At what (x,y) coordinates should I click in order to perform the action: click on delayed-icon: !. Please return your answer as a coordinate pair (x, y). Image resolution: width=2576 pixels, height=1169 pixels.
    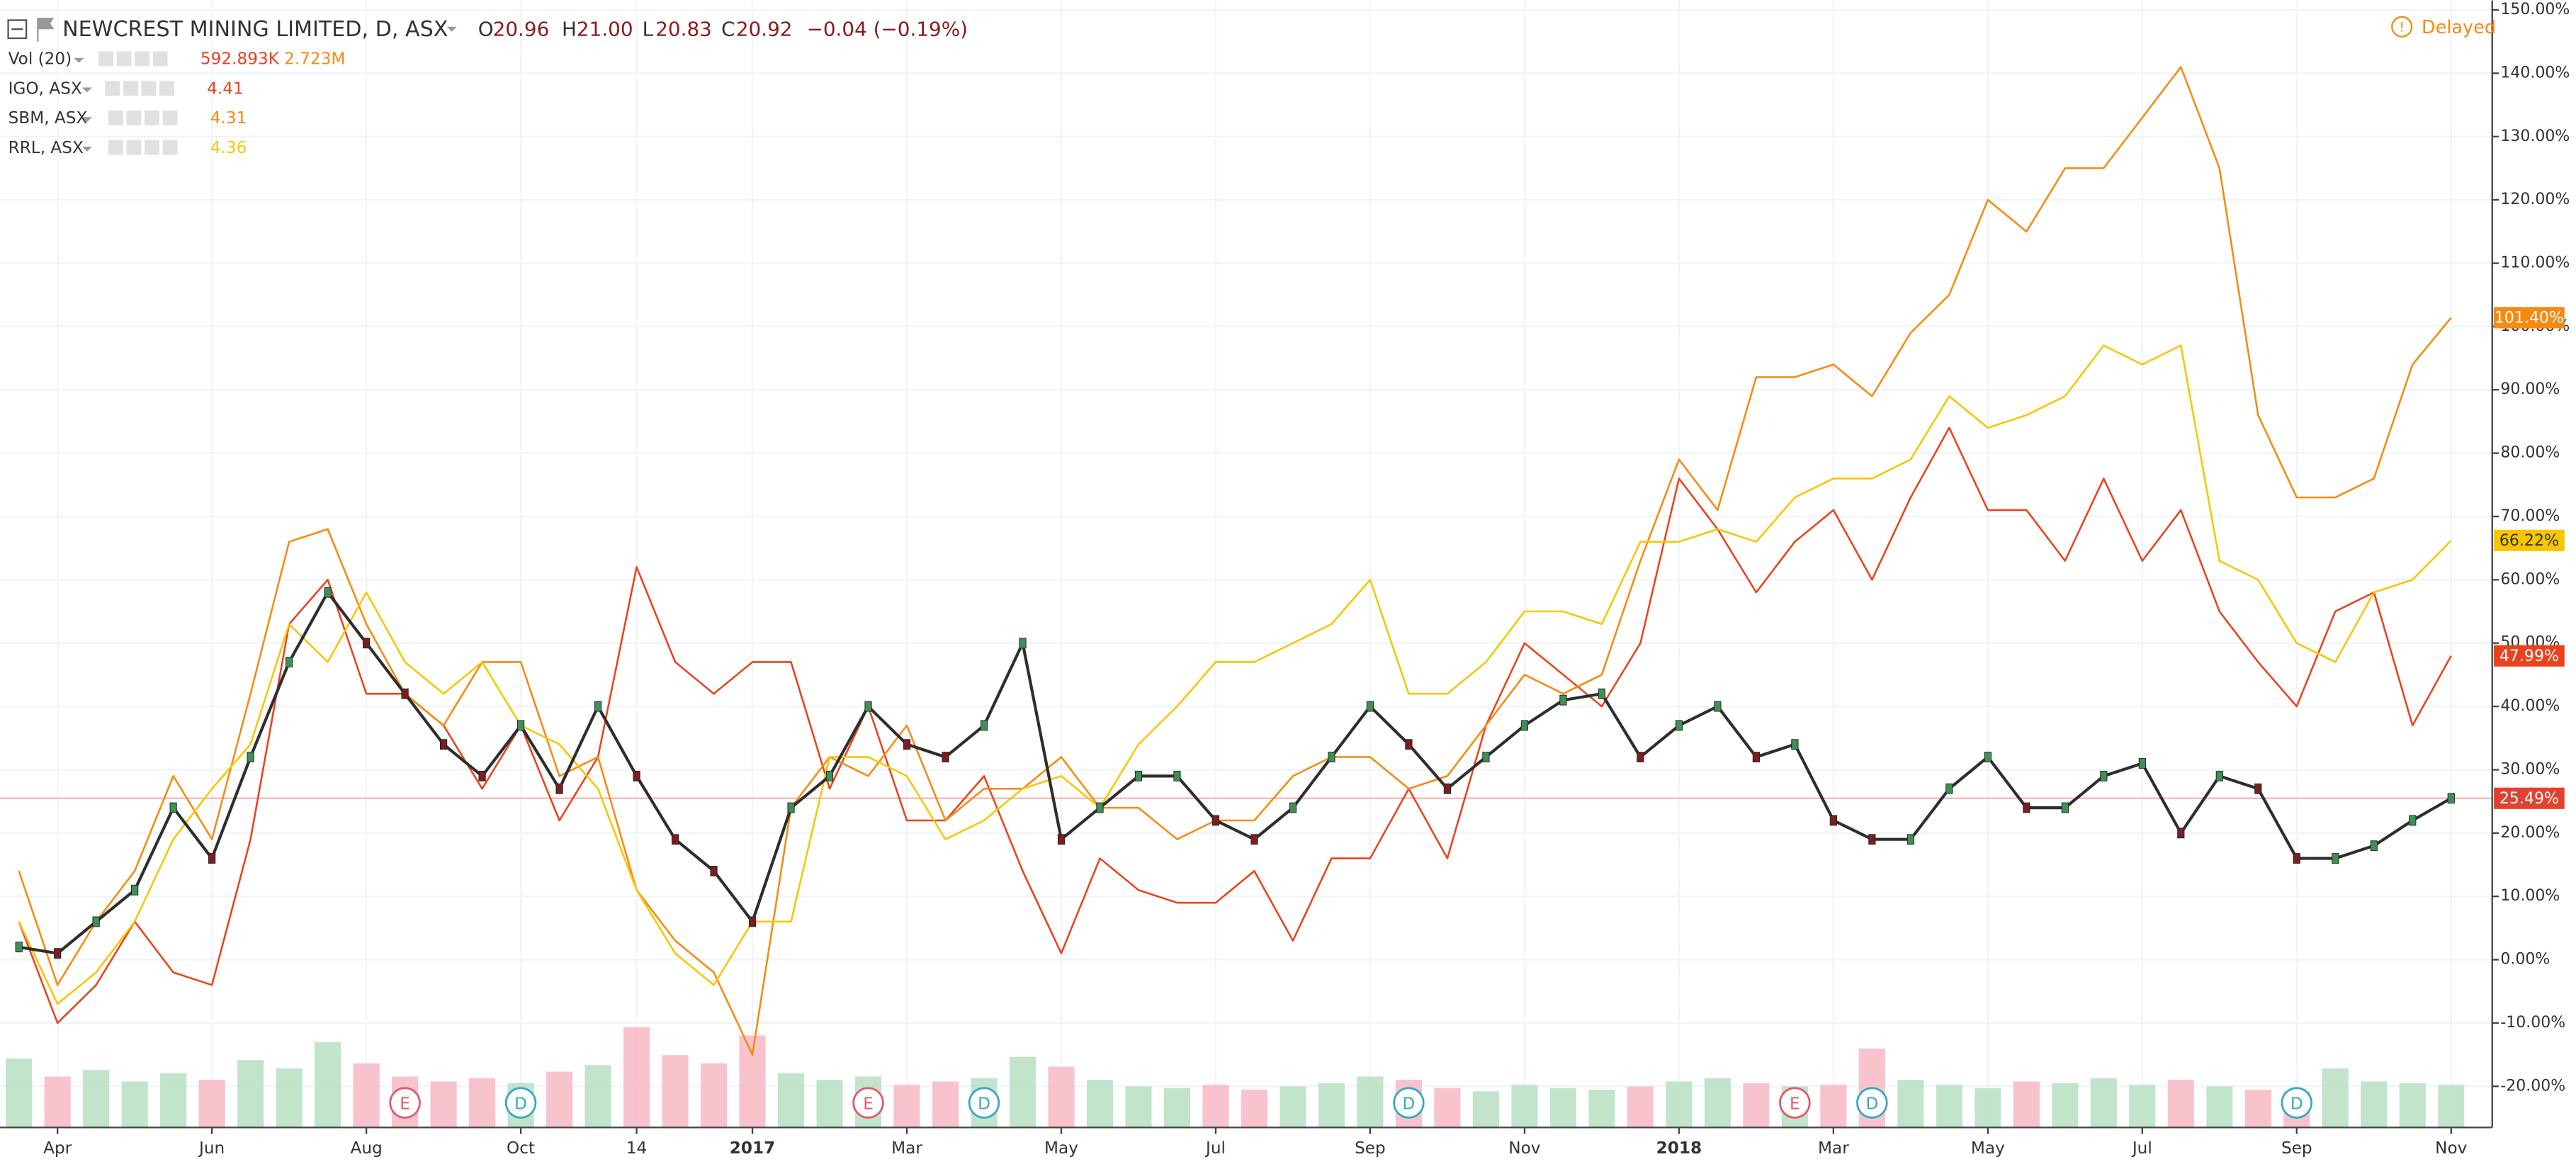
    Looking at the image, I should click on (2401, 27).